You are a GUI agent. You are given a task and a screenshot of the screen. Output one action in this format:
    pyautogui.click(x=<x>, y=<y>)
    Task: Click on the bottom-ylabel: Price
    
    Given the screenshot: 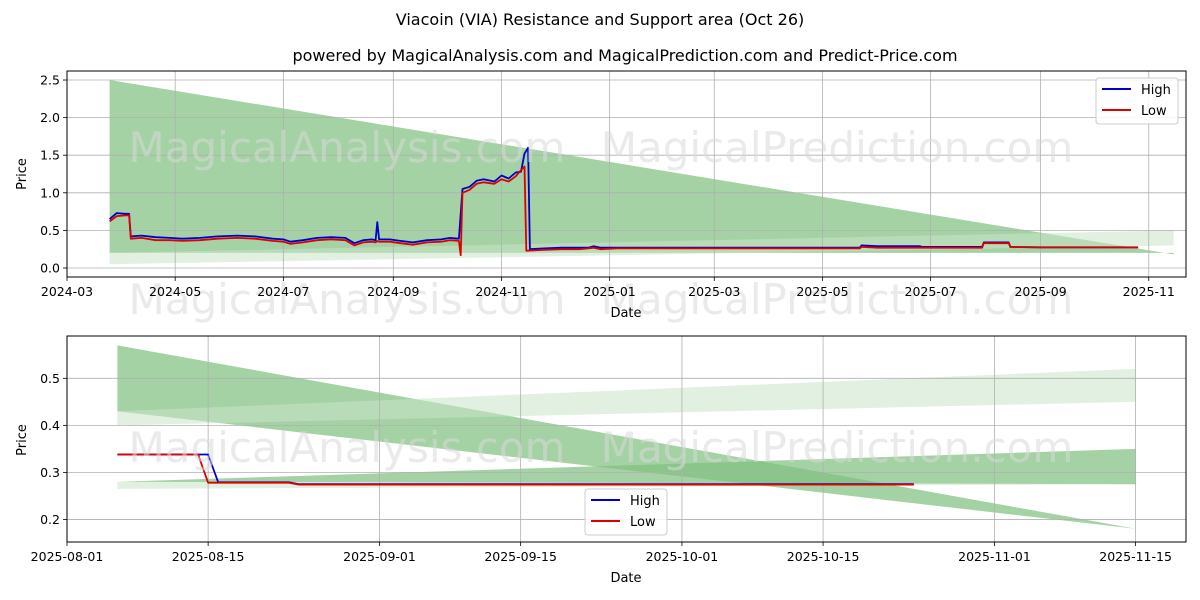 What is the action you would take?
    pyautogui.click(x=22, y=440)
    